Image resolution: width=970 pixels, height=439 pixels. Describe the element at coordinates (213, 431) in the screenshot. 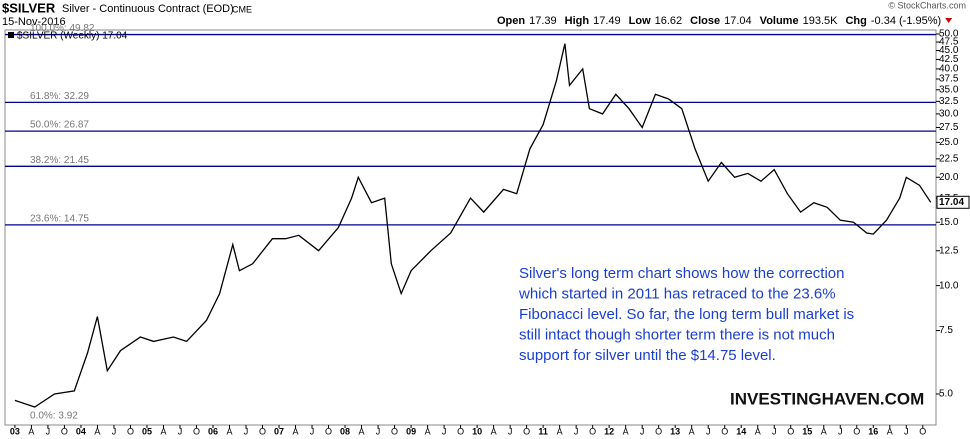

I see `x-tick-label: 06` at that location.